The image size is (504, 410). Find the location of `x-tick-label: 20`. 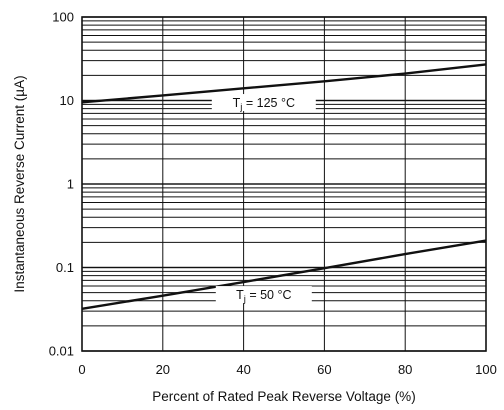

x-tick-label: 20 is located at coordinates (163, 369).